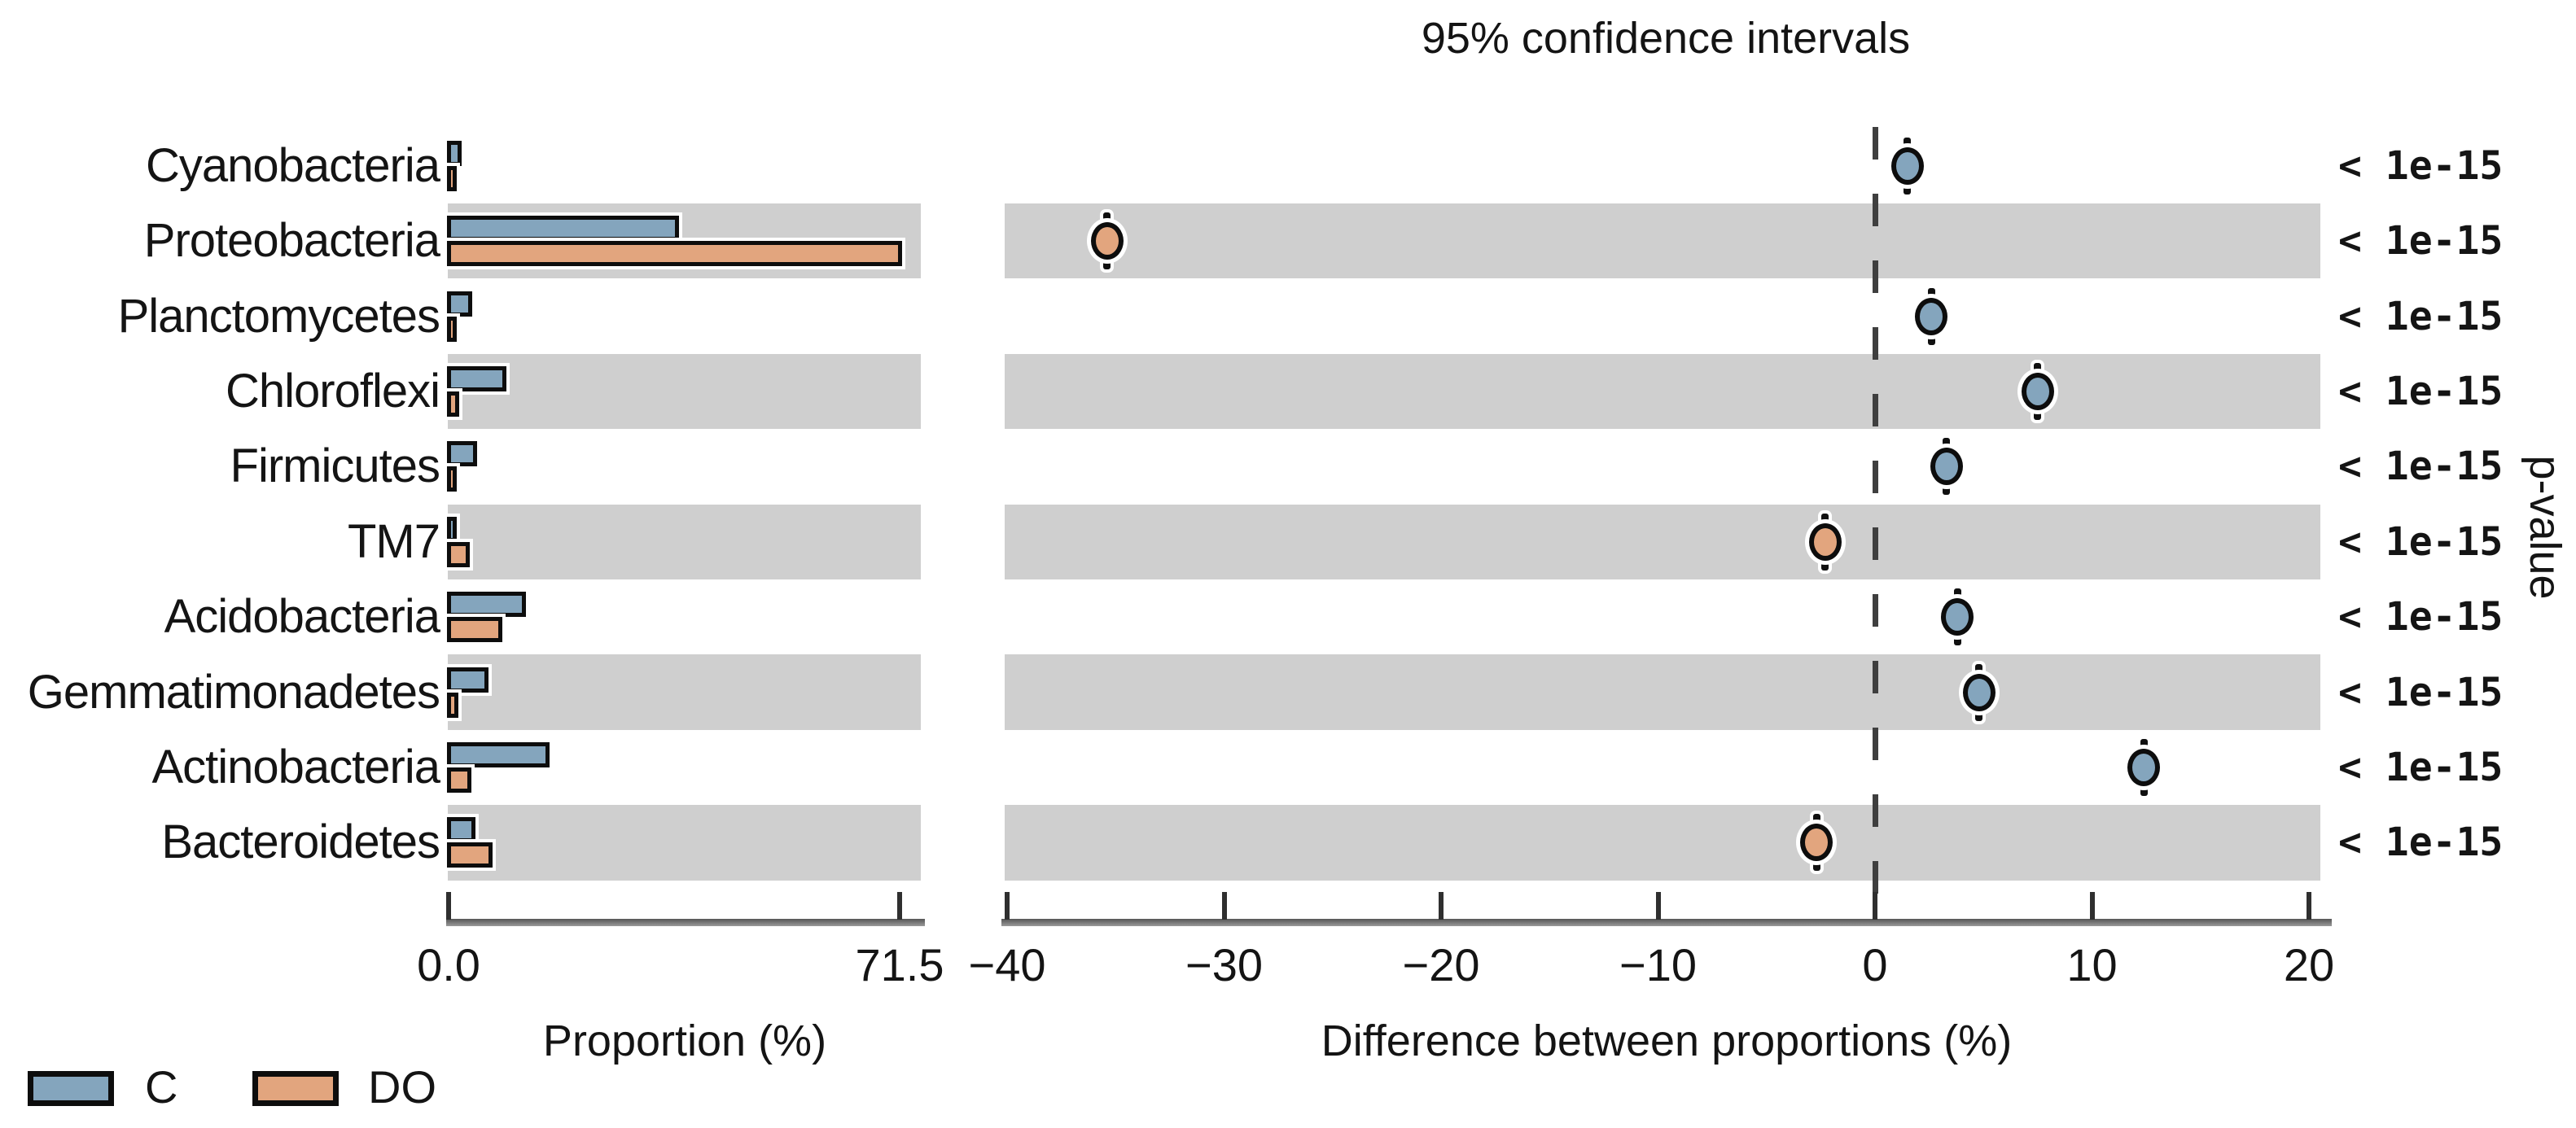 The image size is (2576, 1128). What do you see at coordinates (1875, 523) in the screenshot?
I see `zero-reference-line` at bounding box center [1875, 523].